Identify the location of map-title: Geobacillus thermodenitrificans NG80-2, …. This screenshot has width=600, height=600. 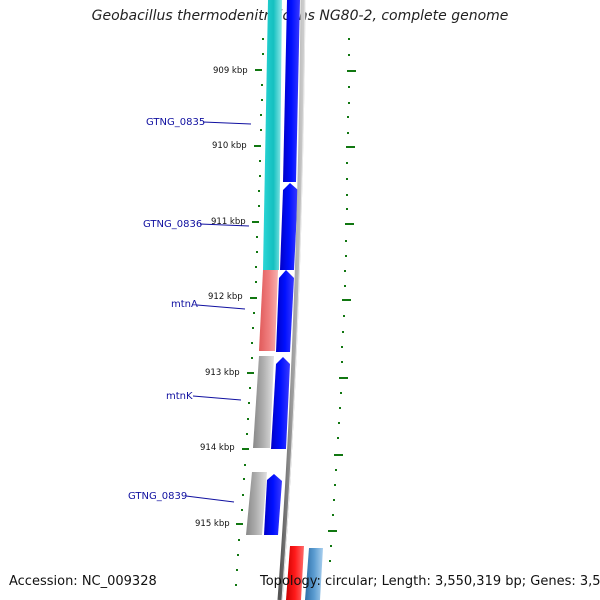
(300, 16).